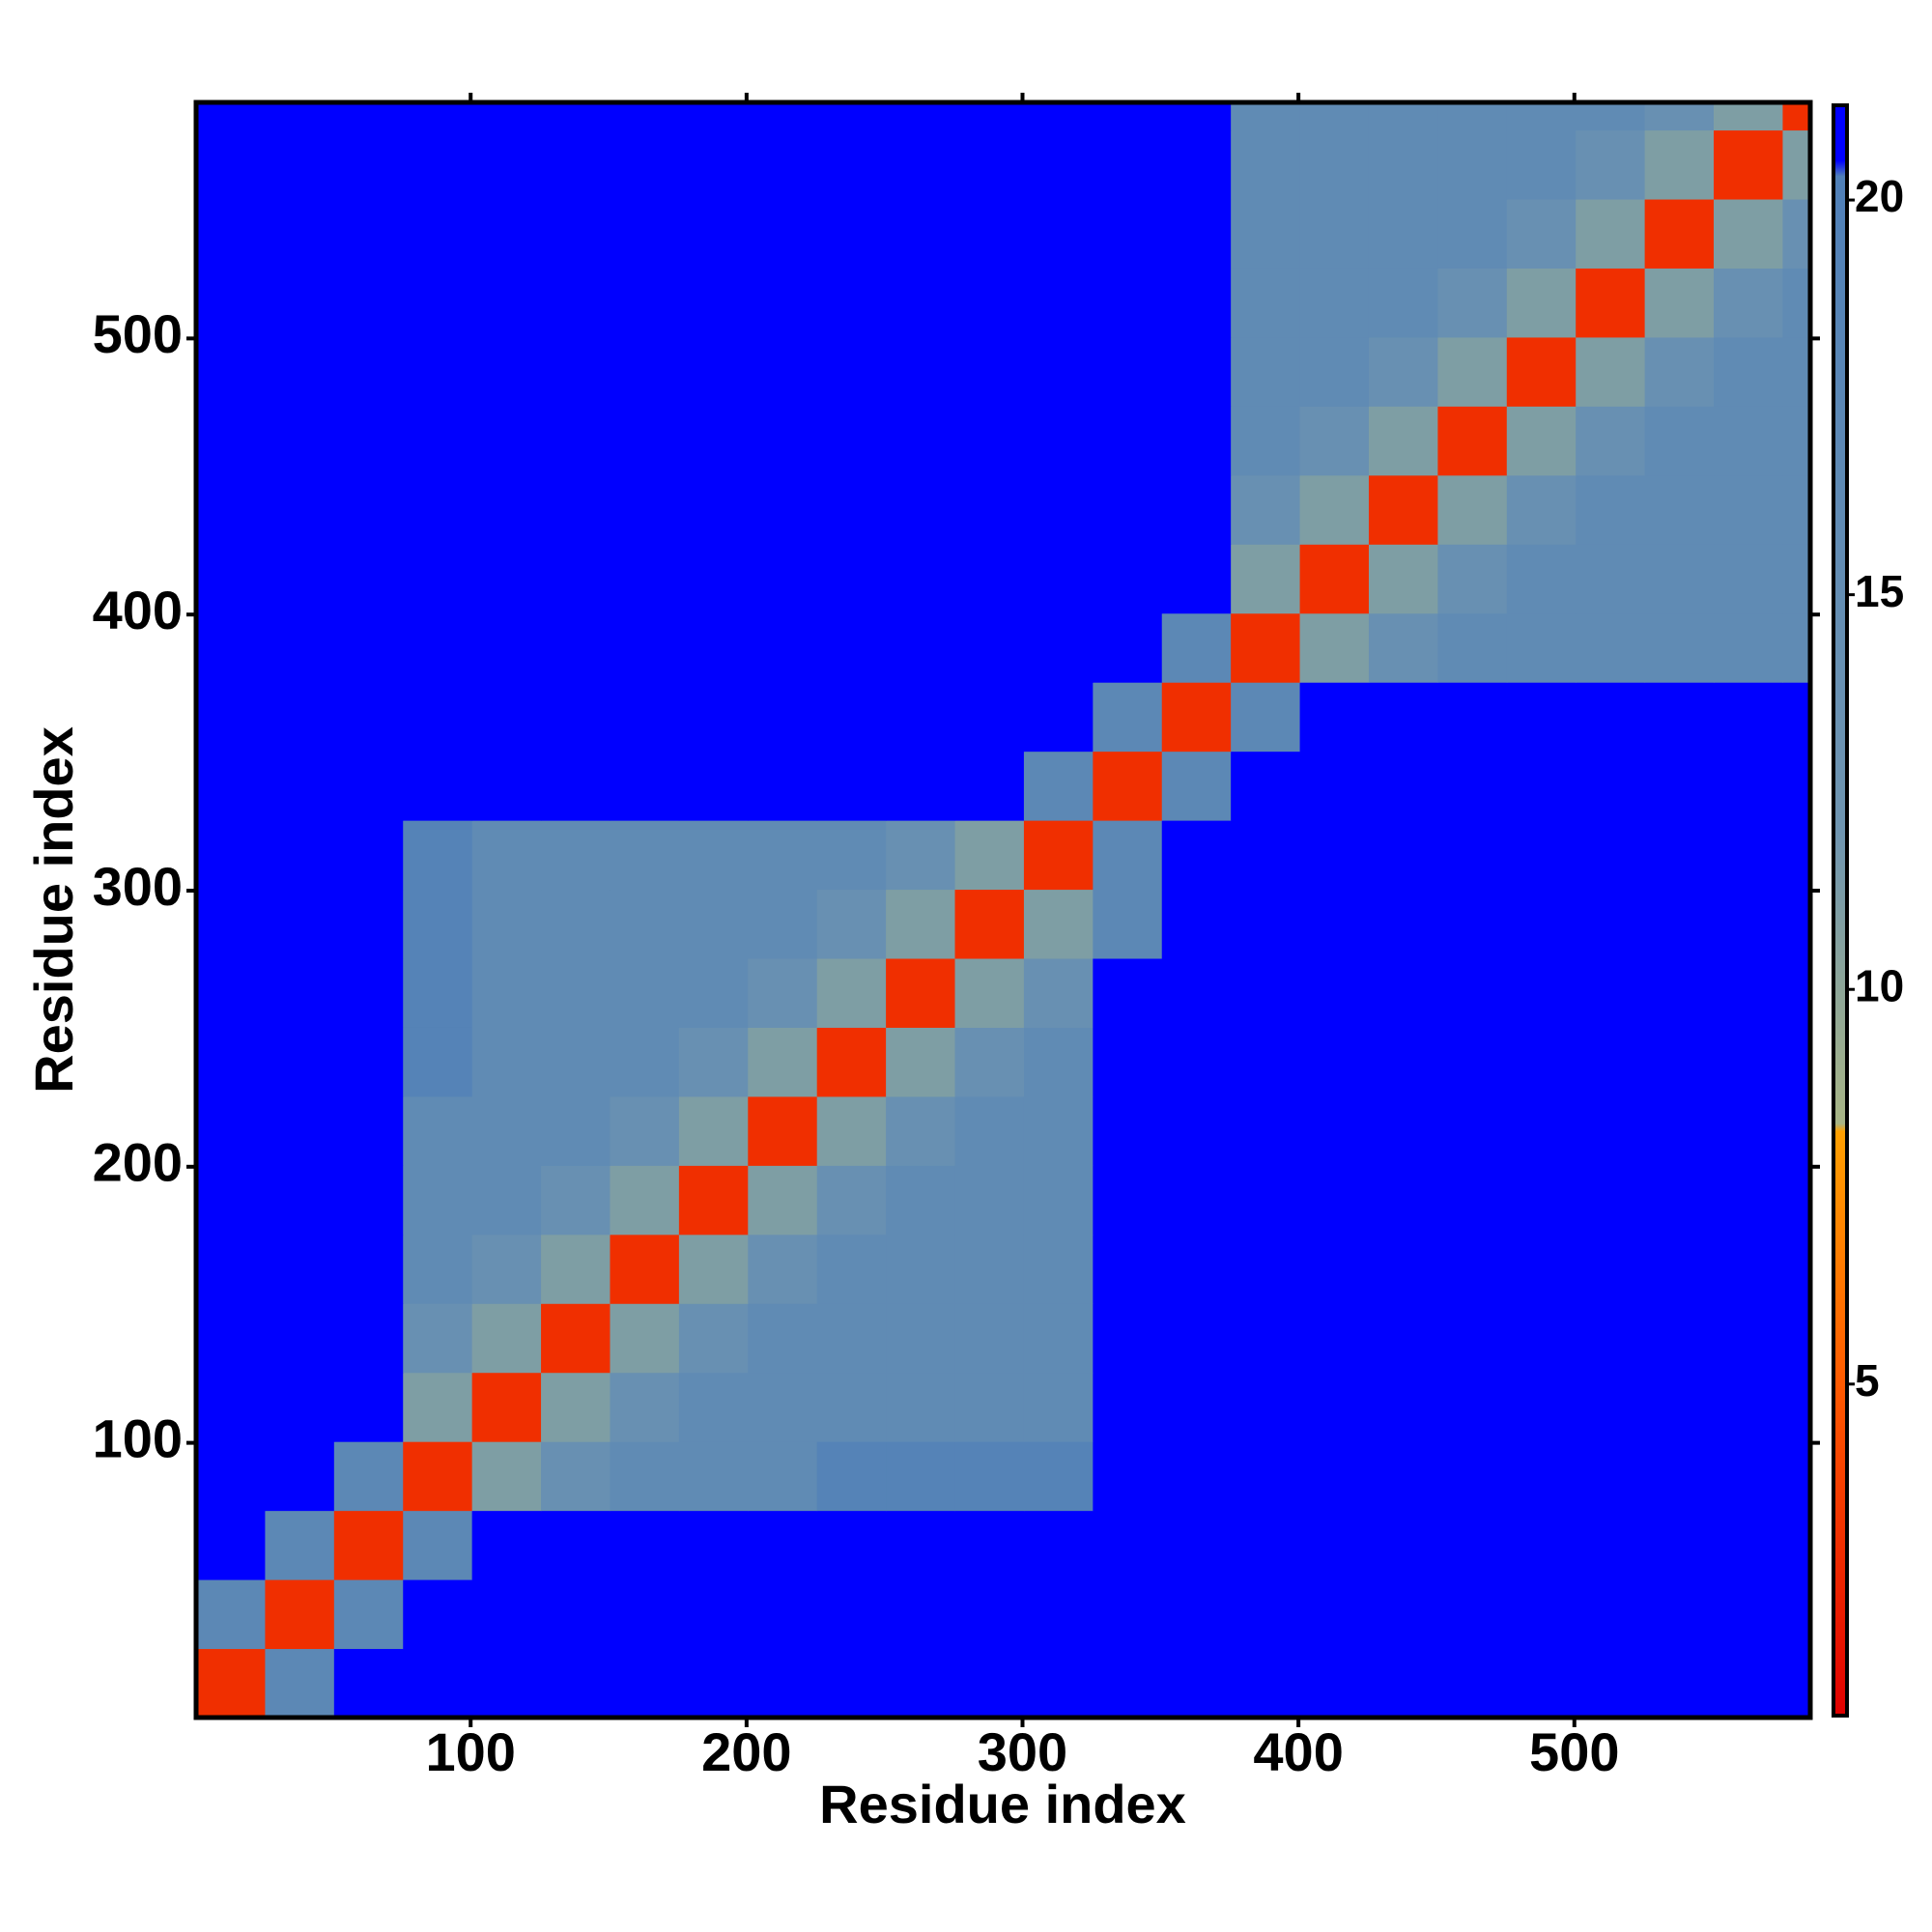 This screenshot has width=1932, height=1932. I want to click on colorbar-tick-label: 20, so click(1879, 196).